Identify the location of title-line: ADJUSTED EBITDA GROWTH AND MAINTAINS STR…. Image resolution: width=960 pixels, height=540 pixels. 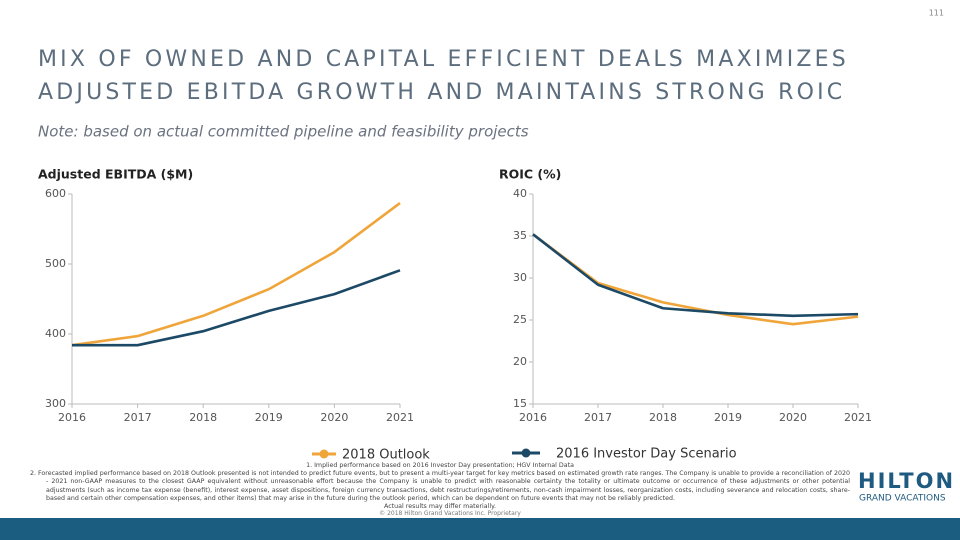
(441, 92).